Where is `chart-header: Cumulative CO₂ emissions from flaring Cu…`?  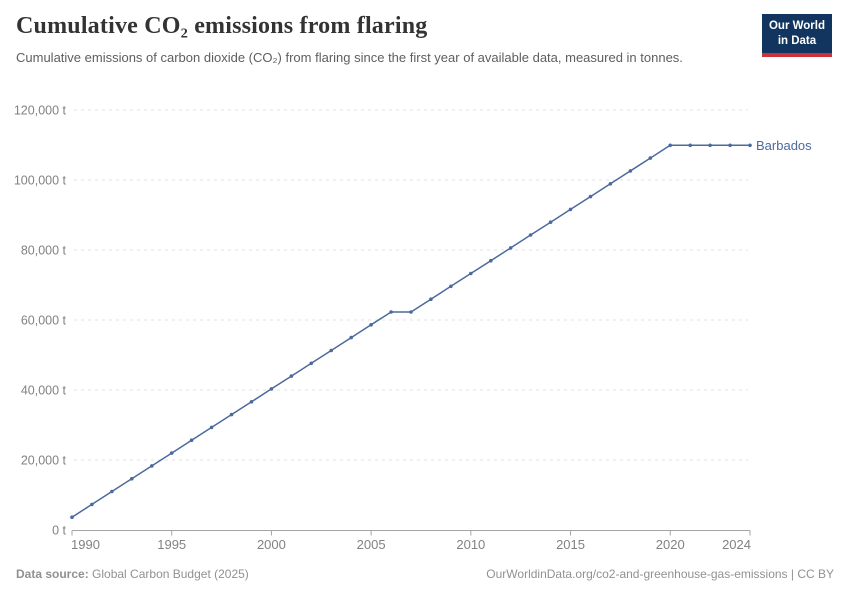 chart-header: Cumulative CO₂ emissions from flaring Cu… is located at coordinates (425, 34).